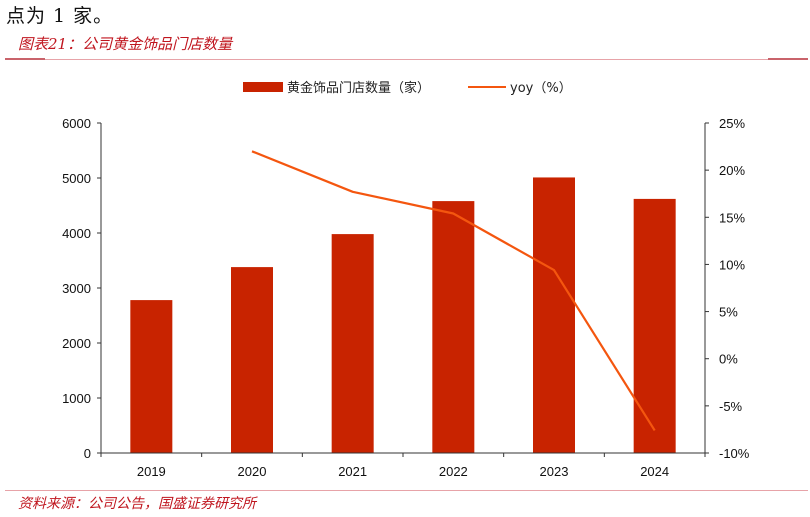 Image resolution: width=810 pixels, height=517 pixels. I want to click on legend-line-label: yoy（%）, so click(541, 88).